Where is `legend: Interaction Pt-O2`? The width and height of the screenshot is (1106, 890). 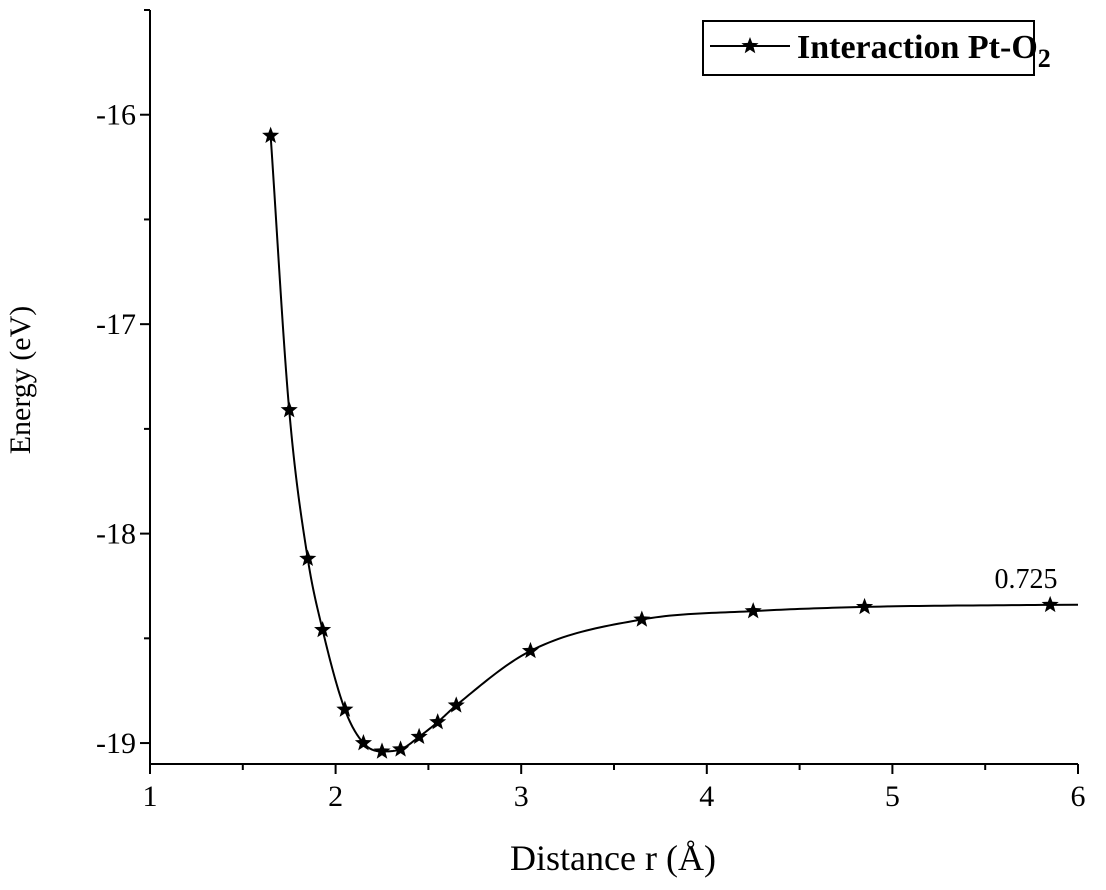 legend: Interaction Pt-O2 is located at coordinates (876, 48).